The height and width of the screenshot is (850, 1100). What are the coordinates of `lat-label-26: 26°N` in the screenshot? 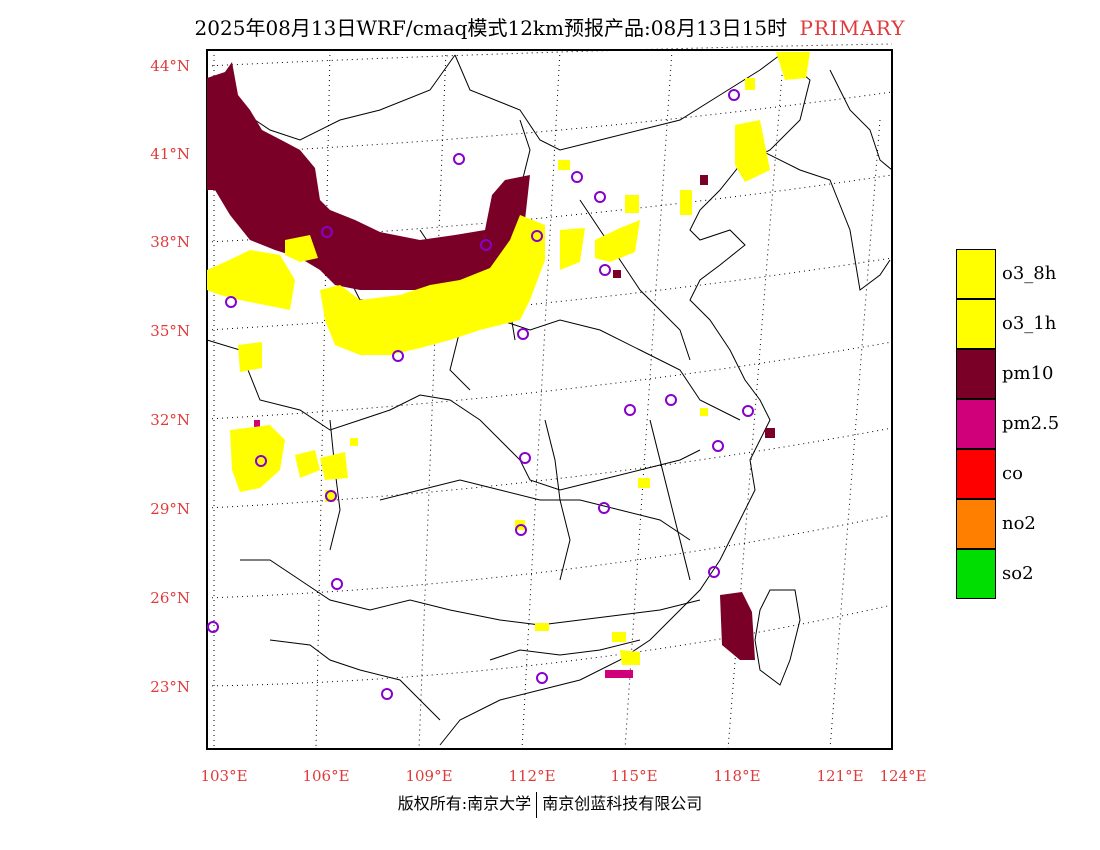 It's located at (170, 598).